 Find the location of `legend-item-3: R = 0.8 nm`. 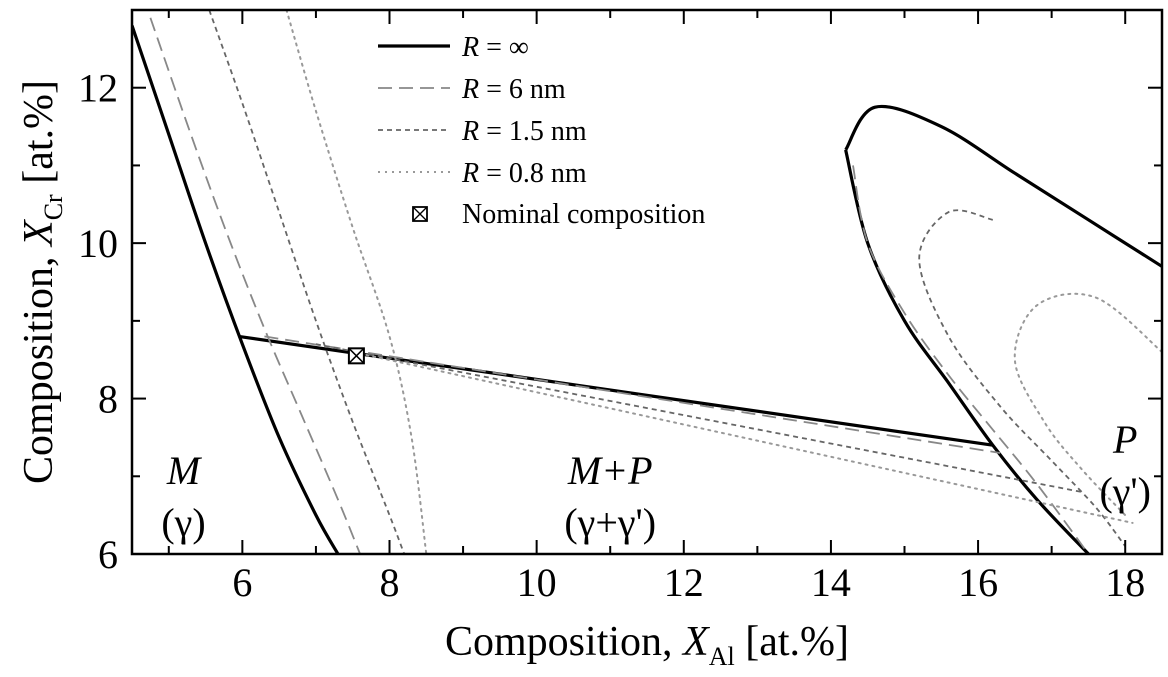

legend-item-3: R = 0.8 nm is located at coordinates (482, 173).